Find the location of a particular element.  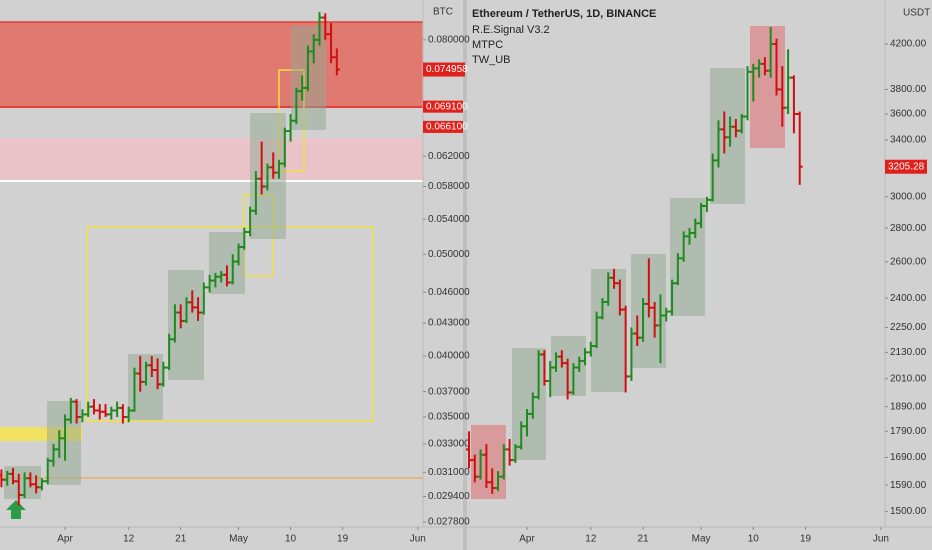

y-tick-label: 0.058000 is located at coordinates (449, 186).